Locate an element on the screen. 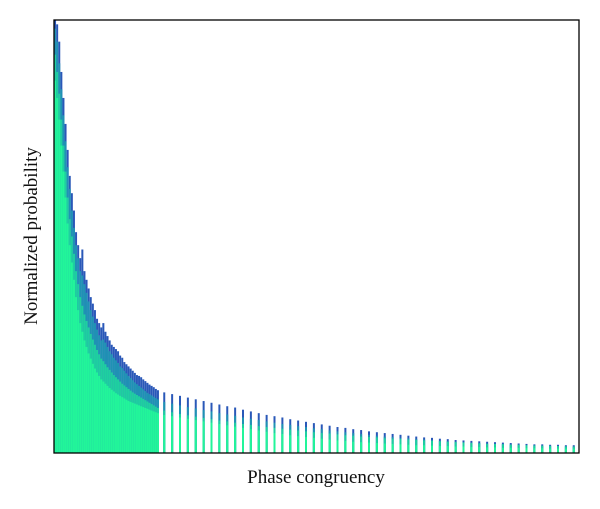 This screenshot has height=509, width=600. x-axis-label: Phase congruency is located at coordinates (316, 477).